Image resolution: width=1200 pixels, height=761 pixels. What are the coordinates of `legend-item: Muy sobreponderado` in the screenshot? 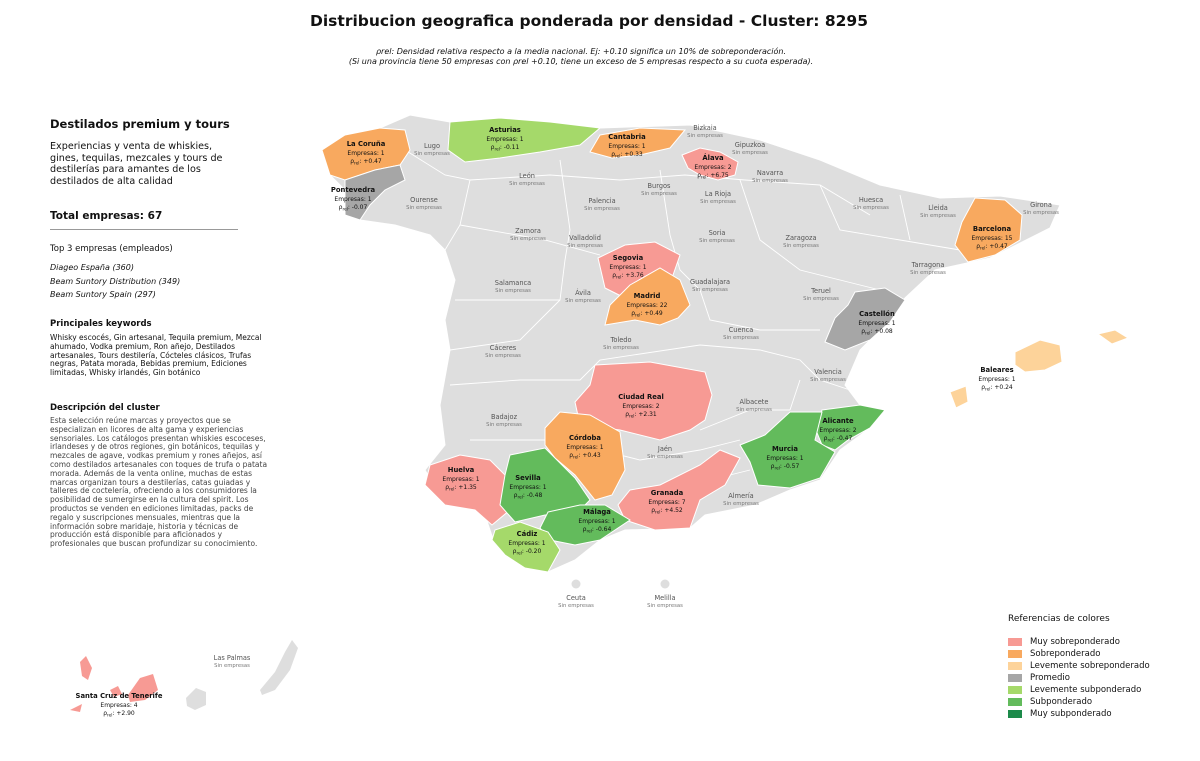 It's located at (1079, 642).